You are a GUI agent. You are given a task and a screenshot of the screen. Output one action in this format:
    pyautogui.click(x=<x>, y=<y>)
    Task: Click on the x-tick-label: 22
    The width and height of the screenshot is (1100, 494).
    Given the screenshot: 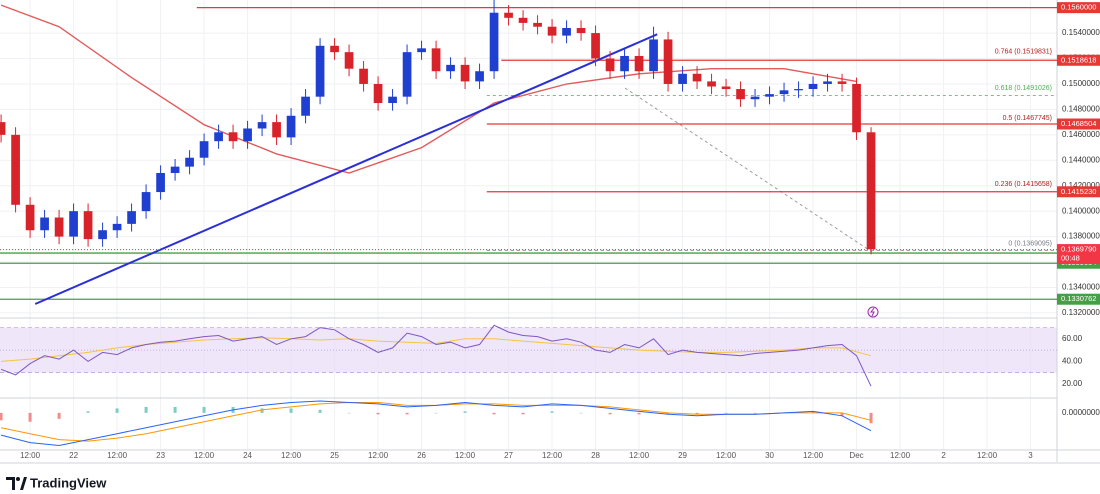 What is the action you would take?
    pyautogui.click(x=73, y=455)
    